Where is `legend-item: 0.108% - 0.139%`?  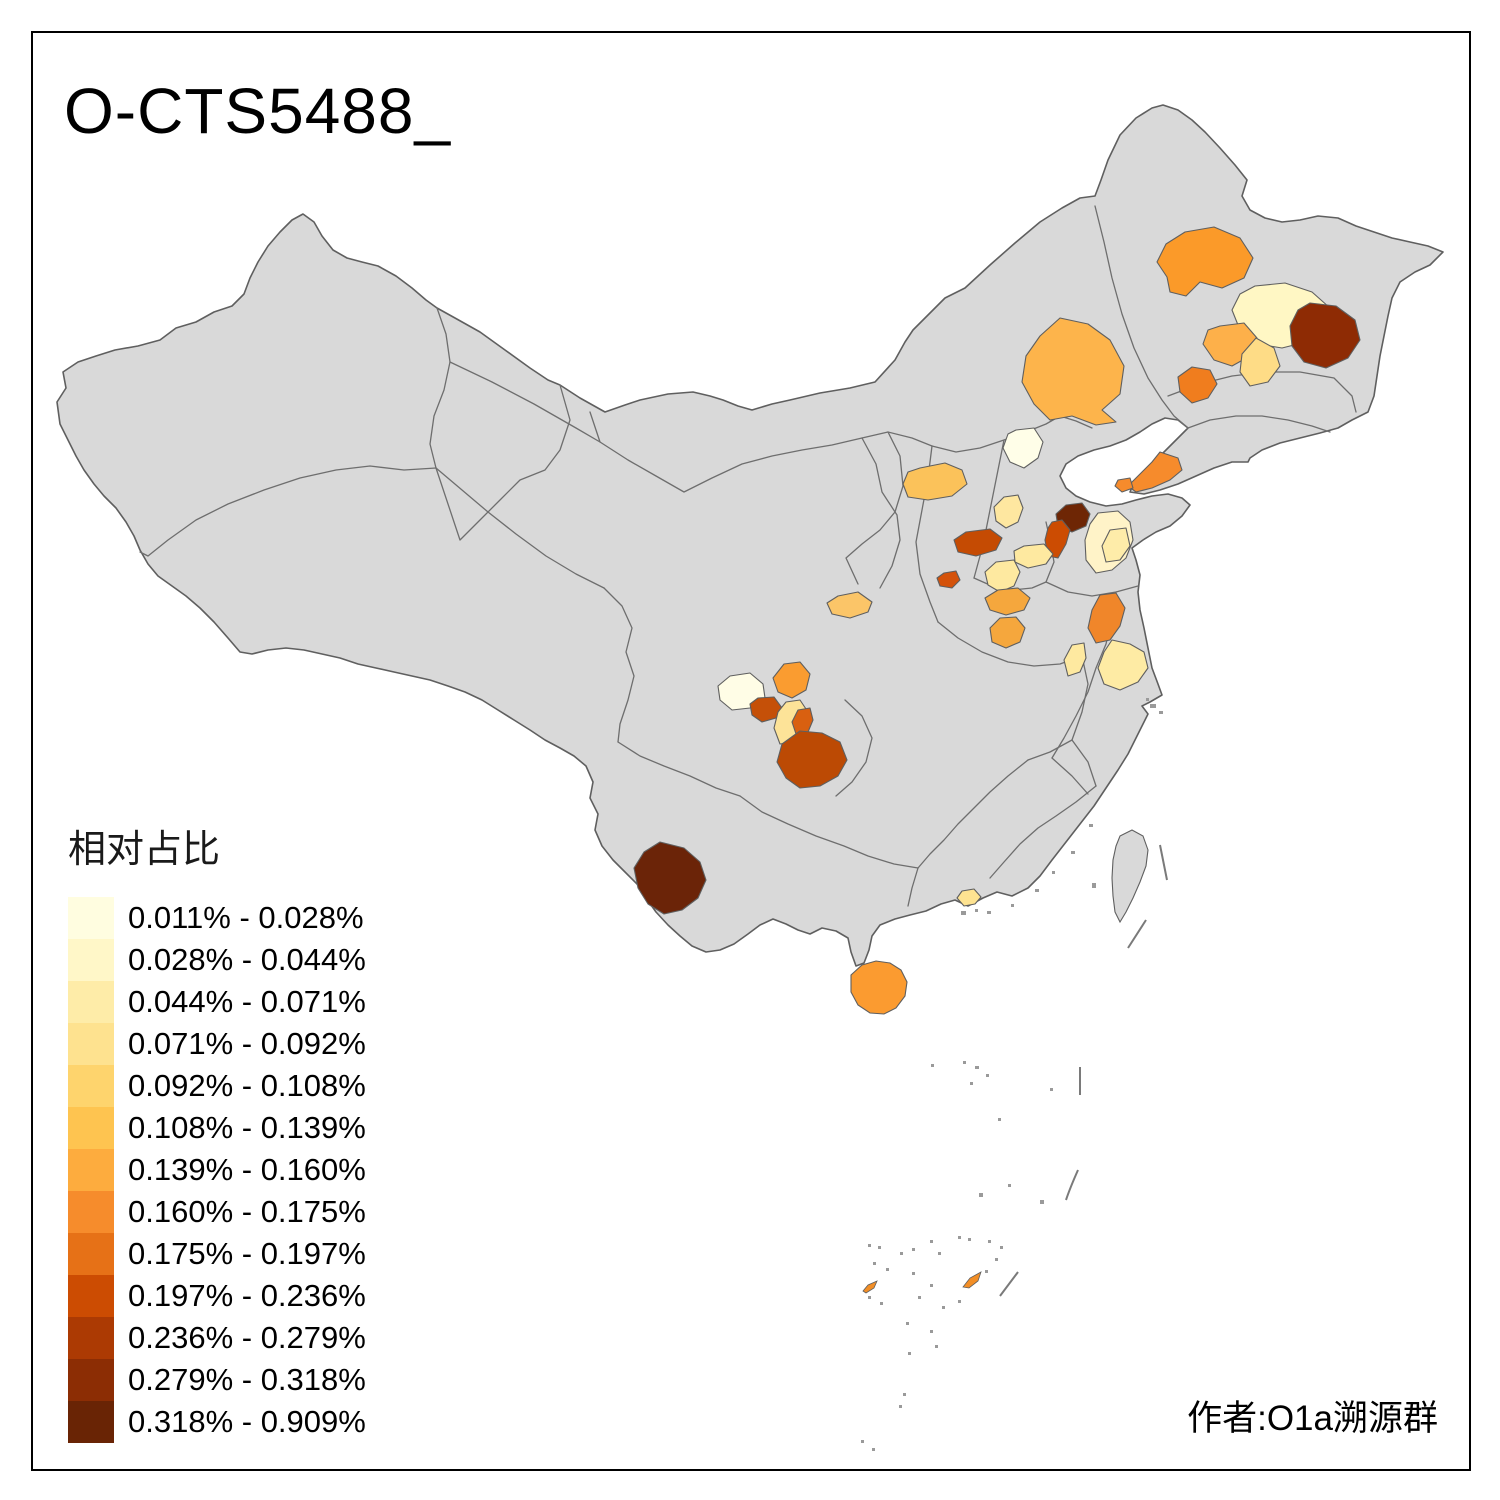
legend-item: 0.108% - 0.139% is located at coordinates (217, 1128).